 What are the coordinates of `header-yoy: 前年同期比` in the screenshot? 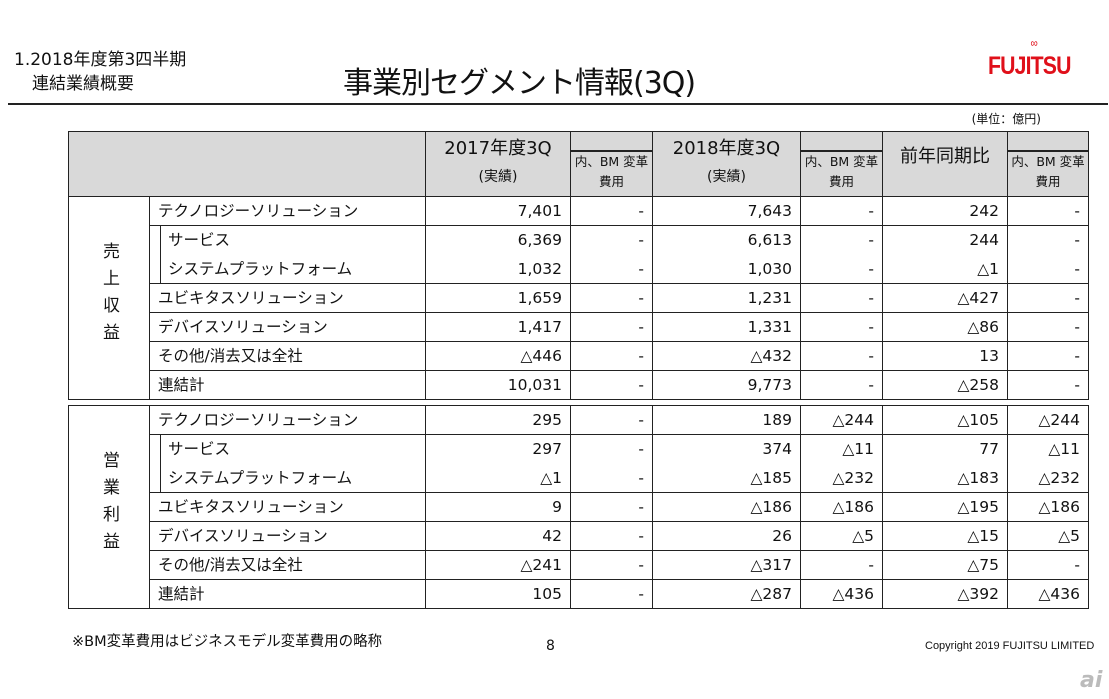 It's located at (945, 164).